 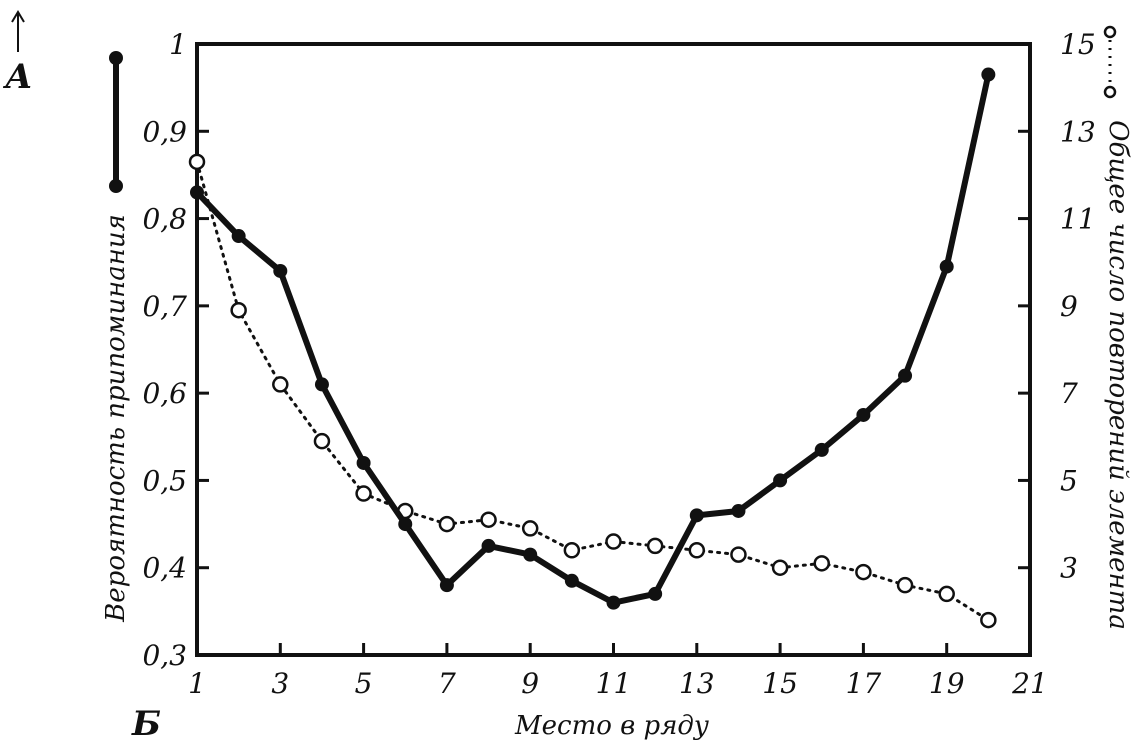 I want to click on y-right-tick-label: 7, so click(x=1069, y=393).